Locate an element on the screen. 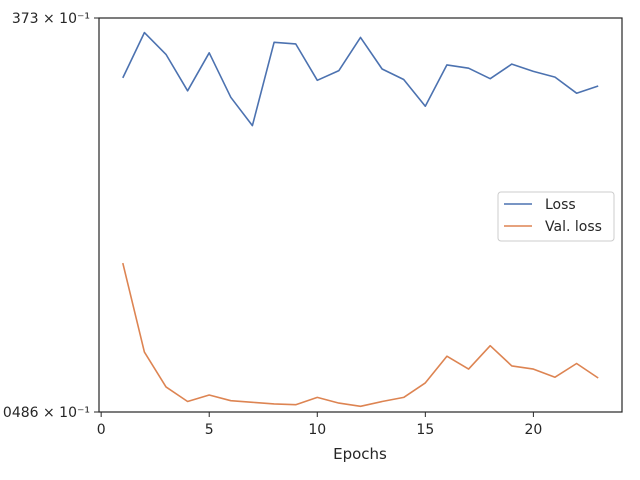 This screenshot has height=480, width=640. x-tick-label: 15 is located at coordinates (425, 430).